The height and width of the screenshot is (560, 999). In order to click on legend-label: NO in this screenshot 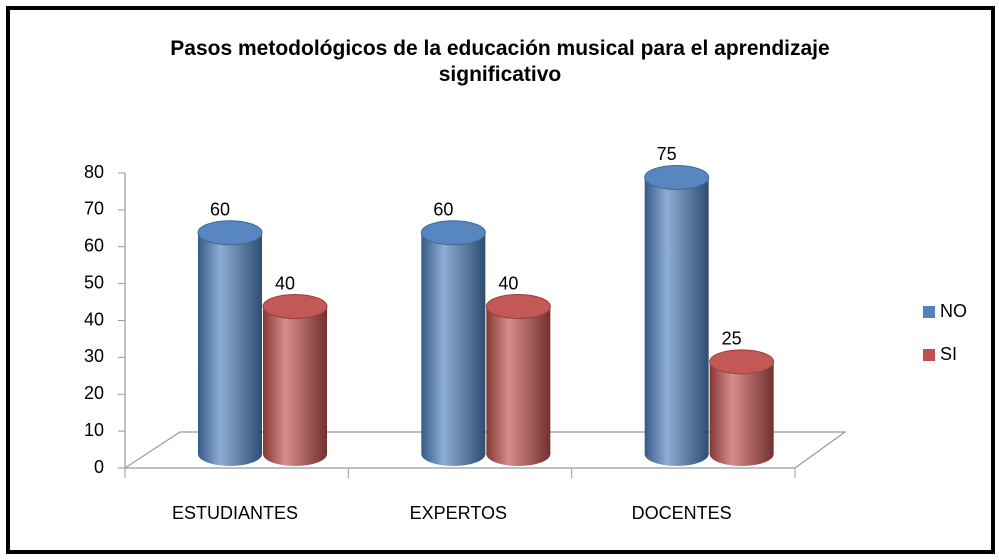, I will do `click(953, 311)`.